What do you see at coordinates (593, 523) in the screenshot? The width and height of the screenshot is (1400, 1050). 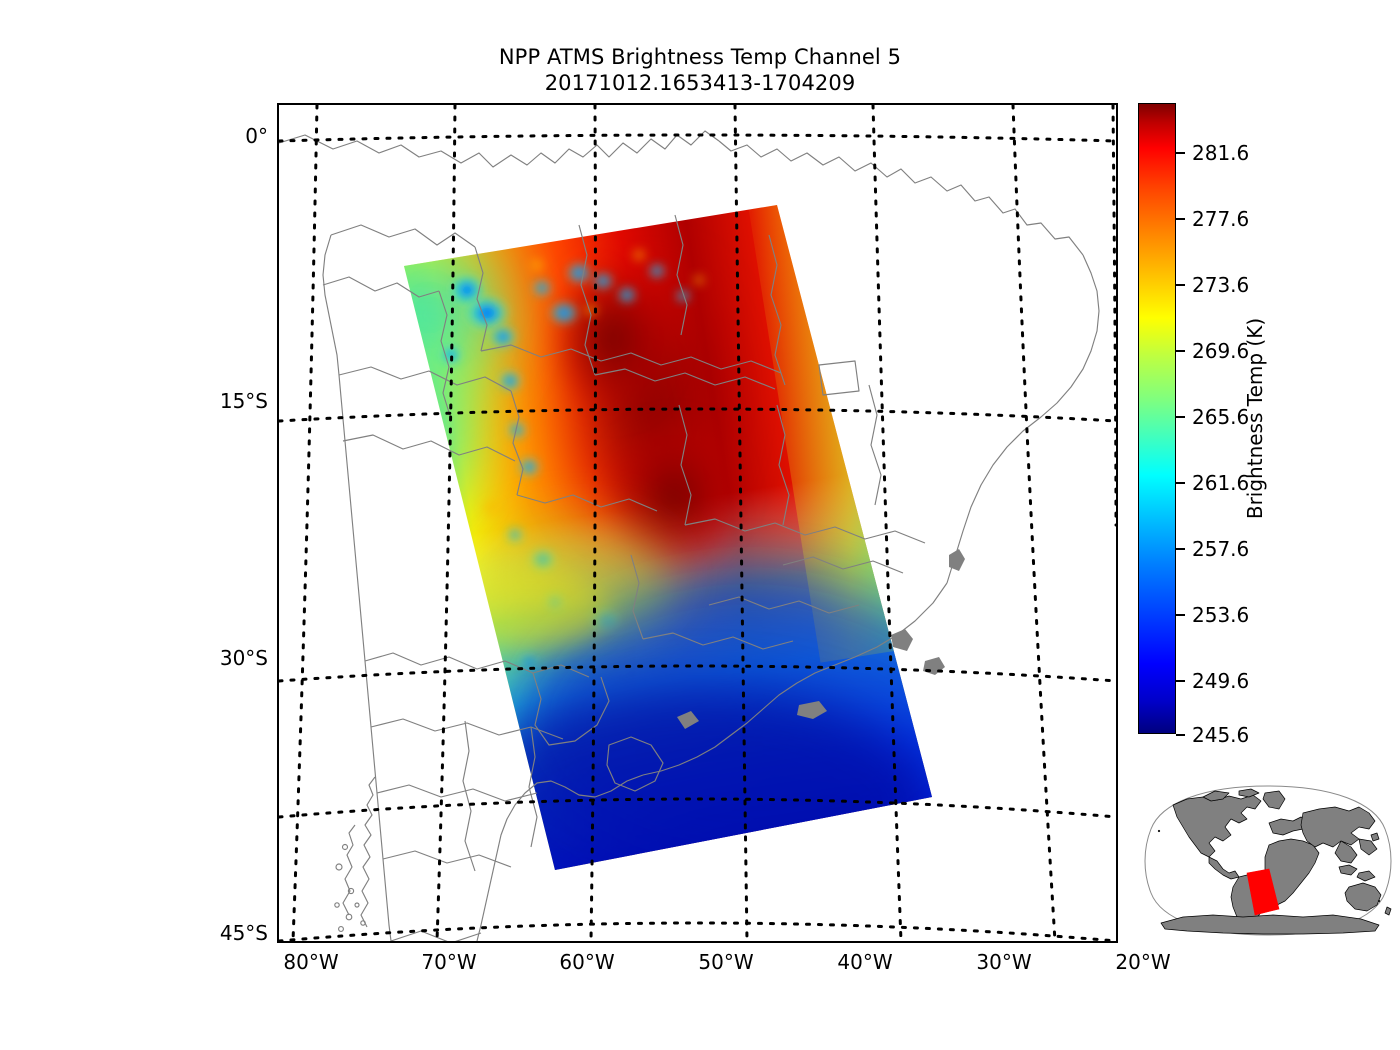 I see `meridian-60W` at bounding box center [593, 523].